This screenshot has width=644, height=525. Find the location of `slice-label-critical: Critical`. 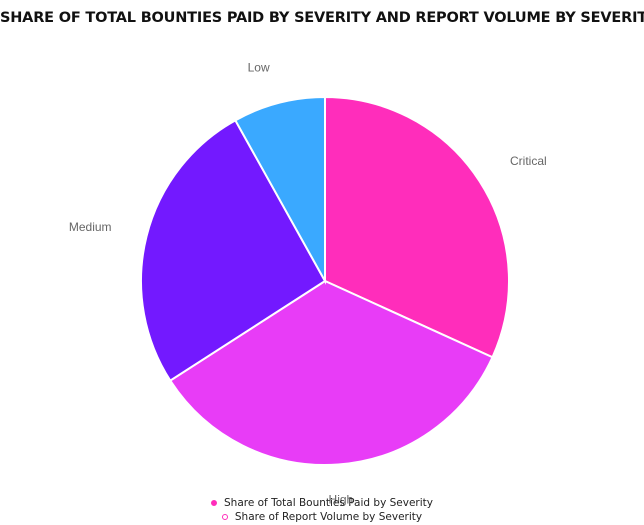

slice-label-critical: Critical is located at coordinates (528, 161).